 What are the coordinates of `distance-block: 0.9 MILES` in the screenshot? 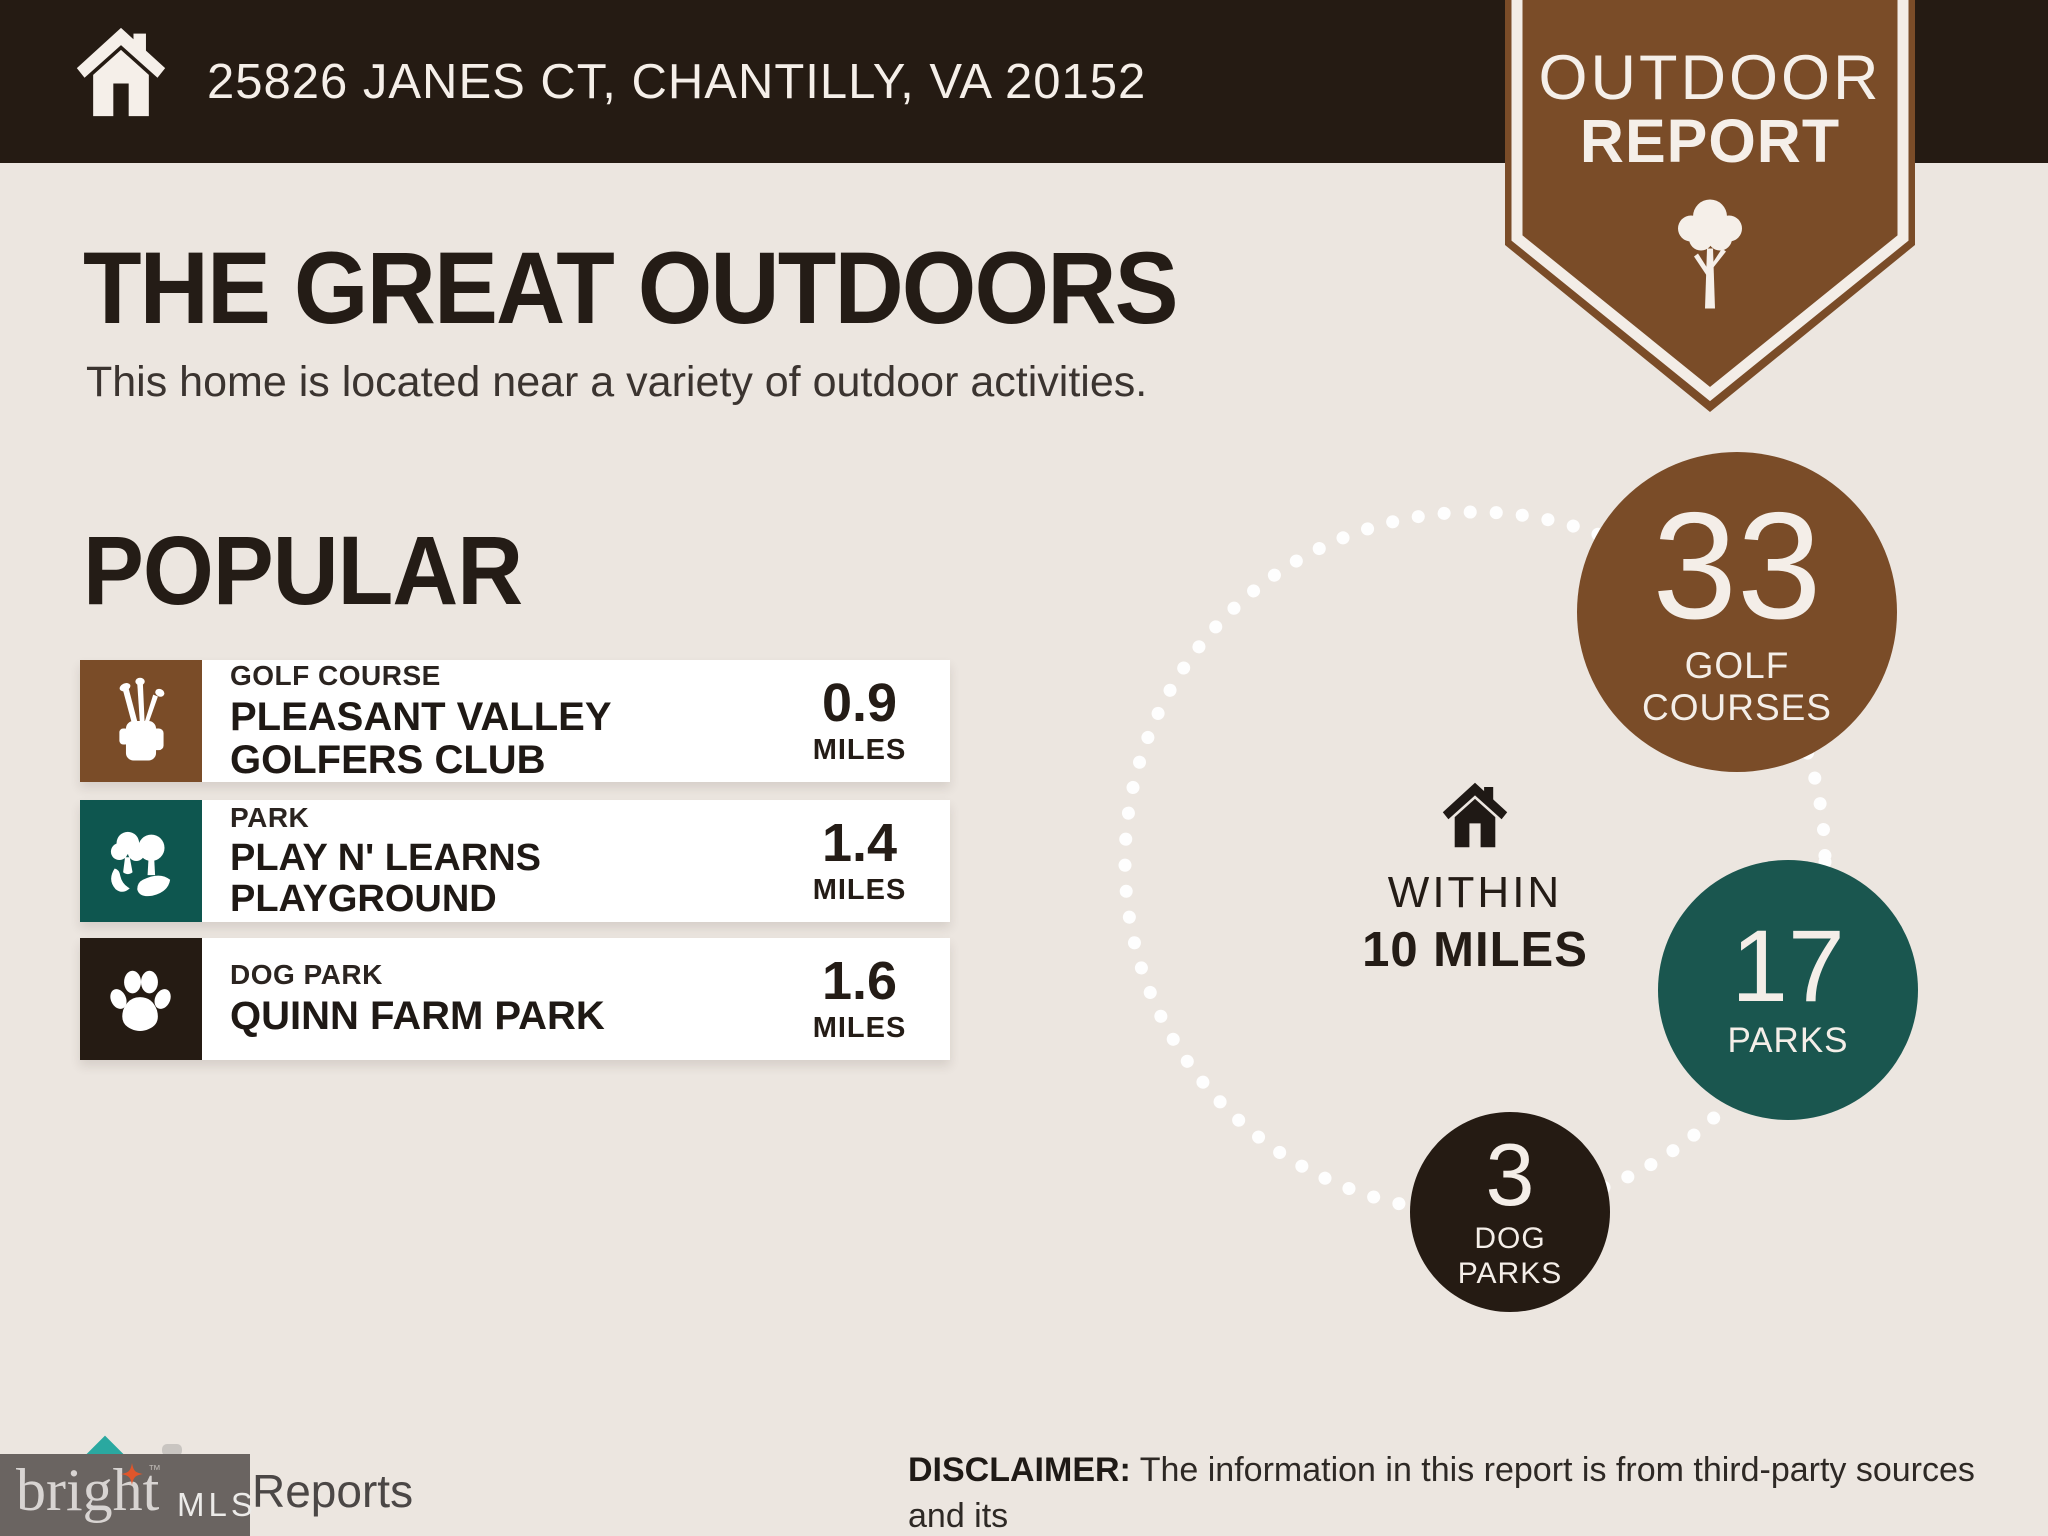 It's located at (859, 721).